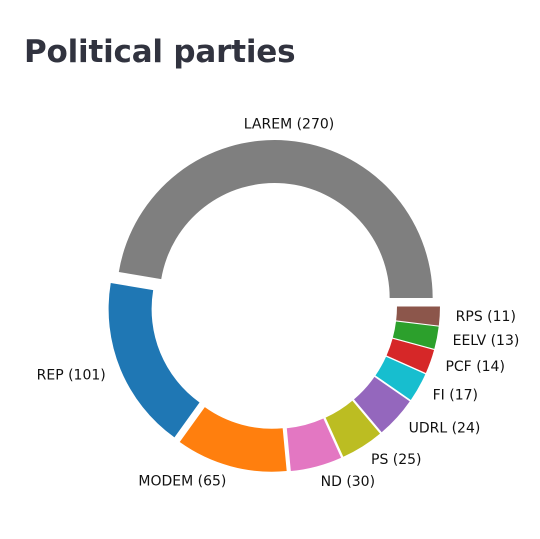 This screenshot has height=539, width=540. I want to click on label-eelv: EELV (13), so click(486, 341).